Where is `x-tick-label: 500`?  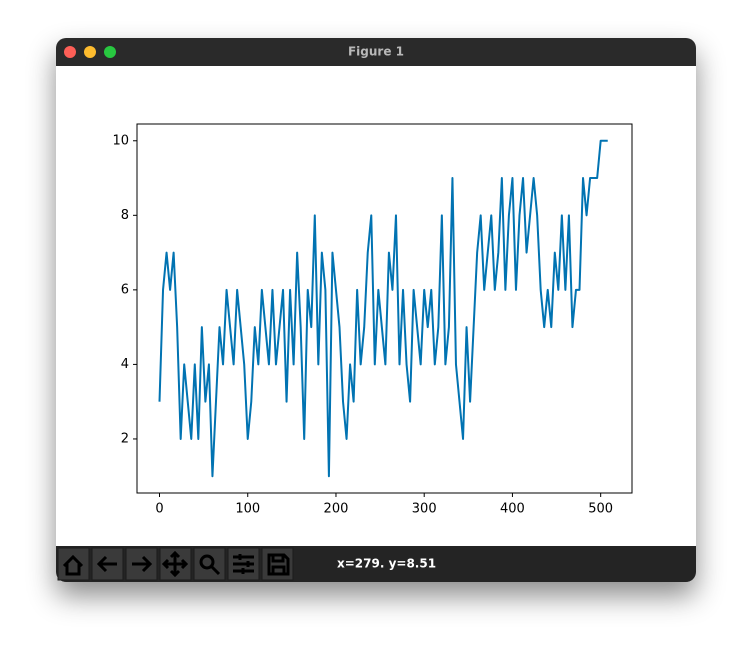
x-tick-label: 500 is located at coordinates (600, 509).